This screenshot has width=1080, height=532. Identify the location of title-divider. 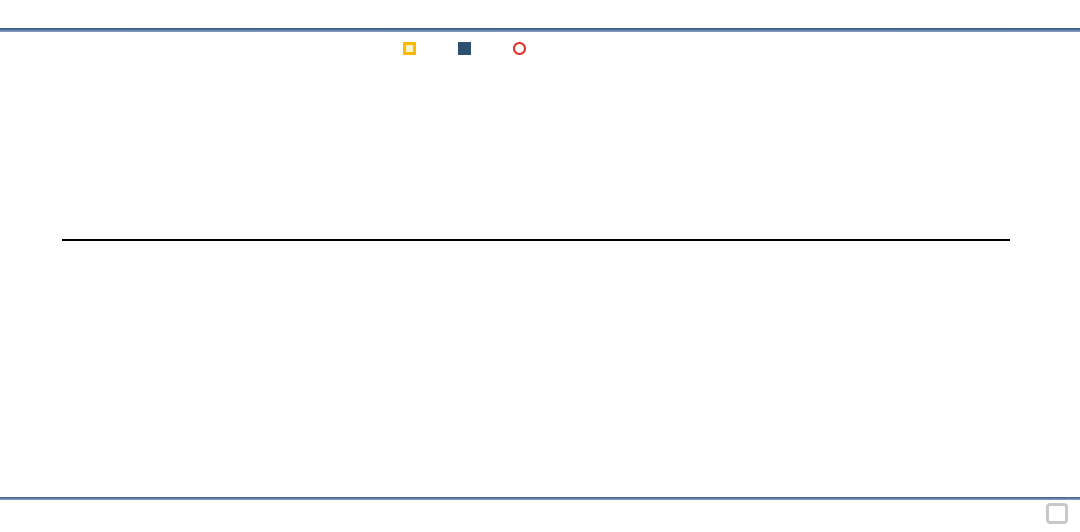
(540, 30).